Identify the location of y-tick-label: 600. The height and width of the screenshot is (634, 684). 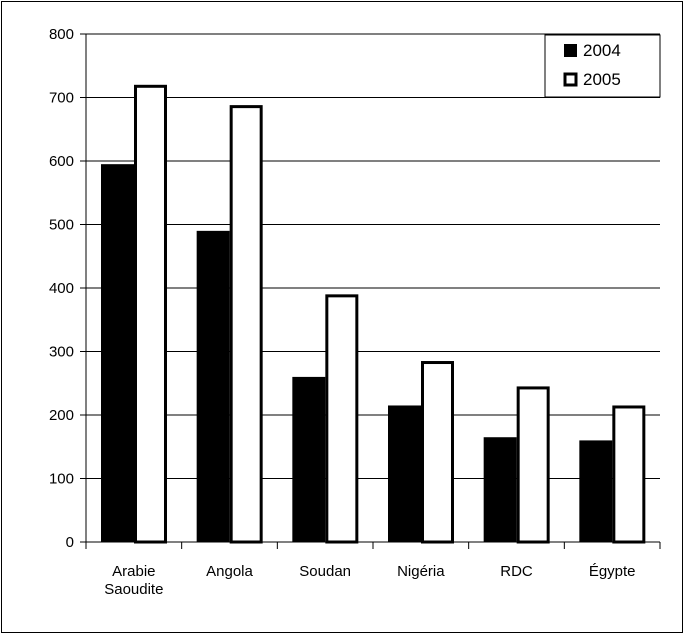
(61, 161).